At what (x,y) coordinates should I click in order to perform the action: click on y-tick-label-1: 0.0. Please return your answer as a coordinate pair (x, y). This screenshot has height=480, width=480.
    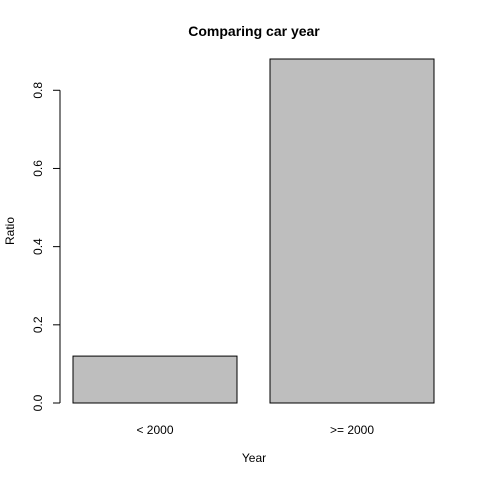
    Looking at the image, I should click on (38, 402).